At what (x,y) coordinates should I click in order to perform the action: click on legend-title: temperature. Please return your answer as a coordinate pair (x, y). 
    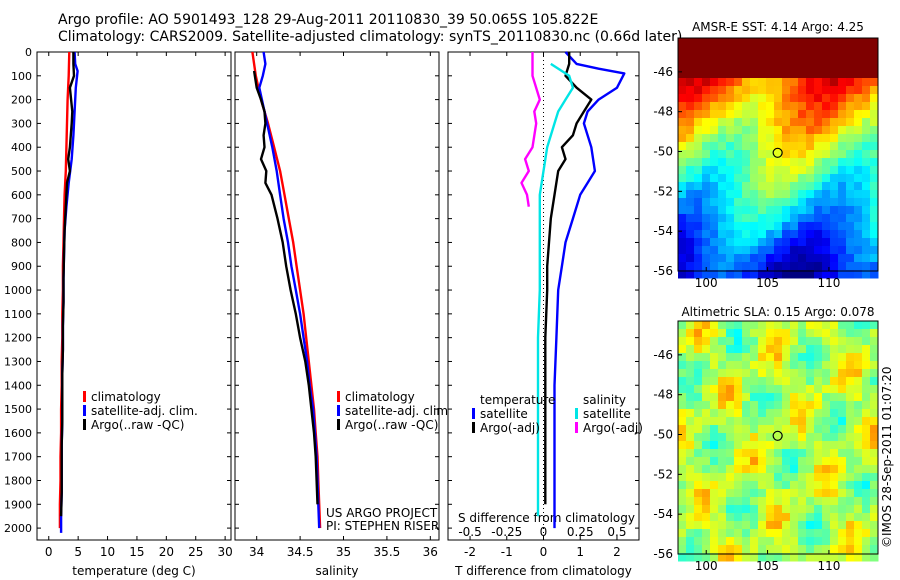
    Looking at the image, I should click on (517, 400).